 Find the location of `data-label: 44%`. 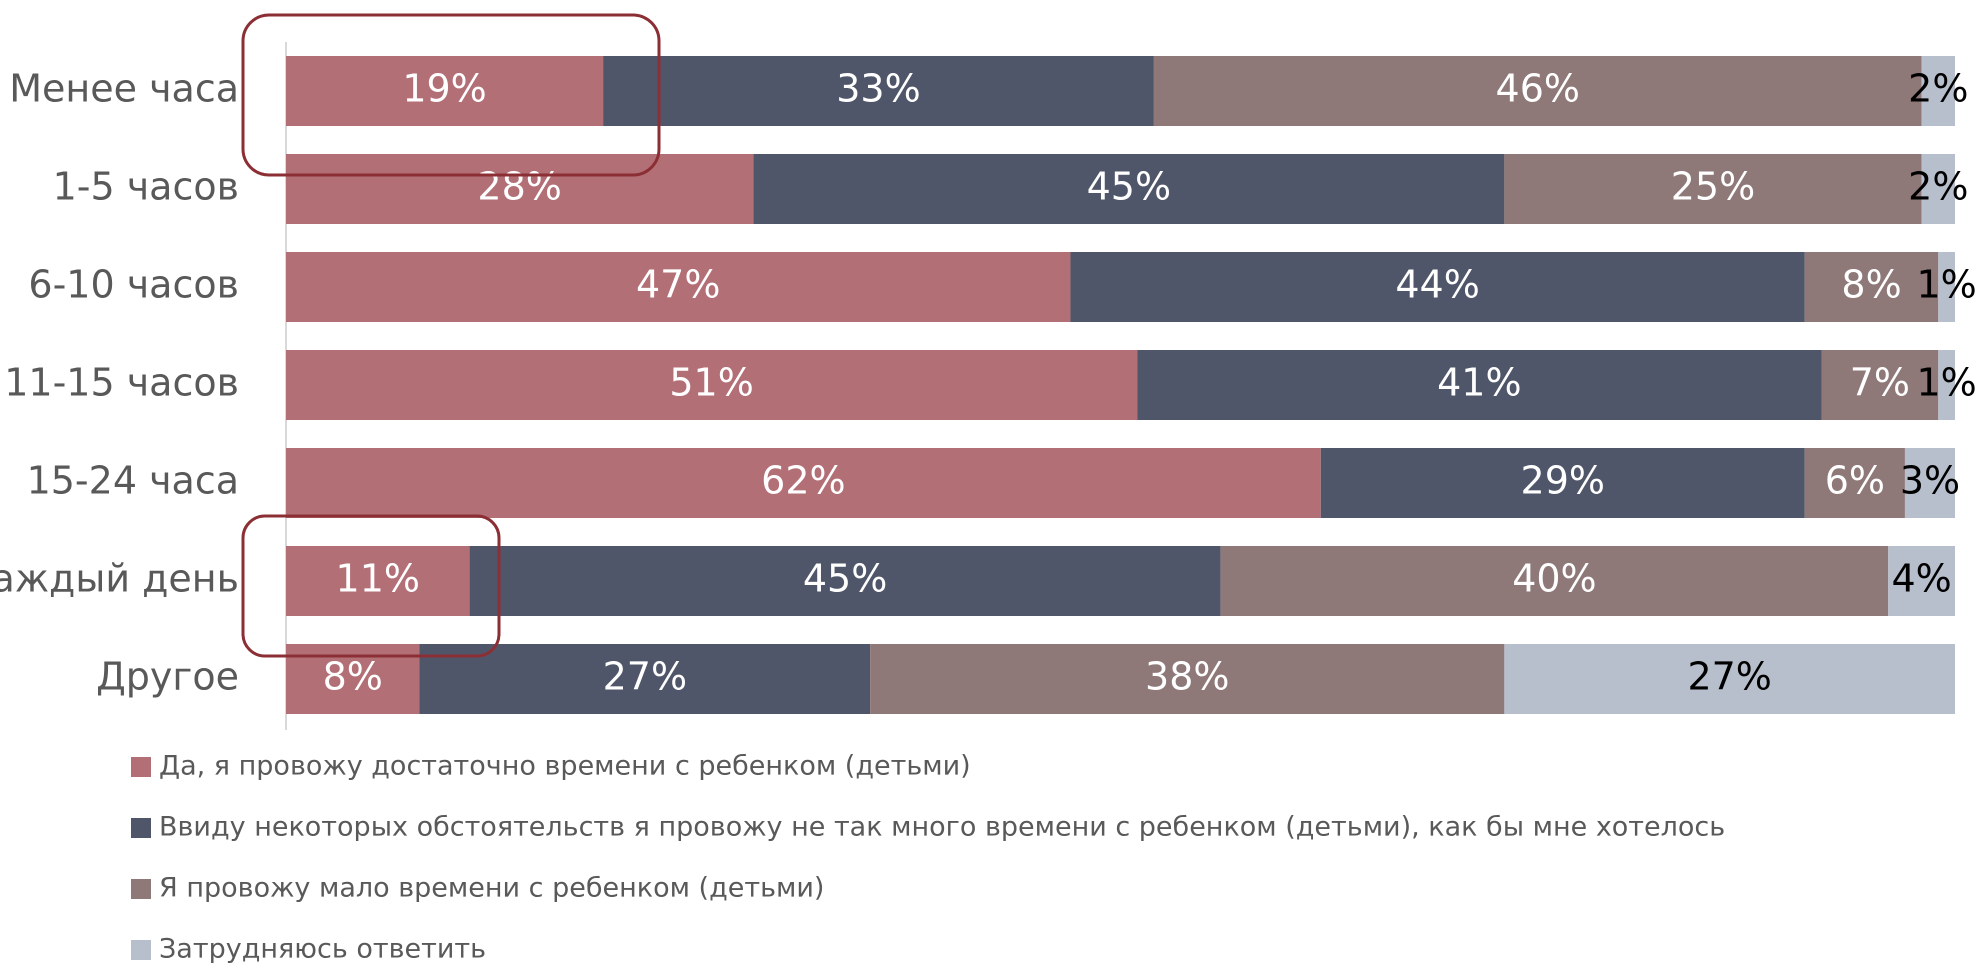

data-label: 44% is located at coordinates (1437, 285).